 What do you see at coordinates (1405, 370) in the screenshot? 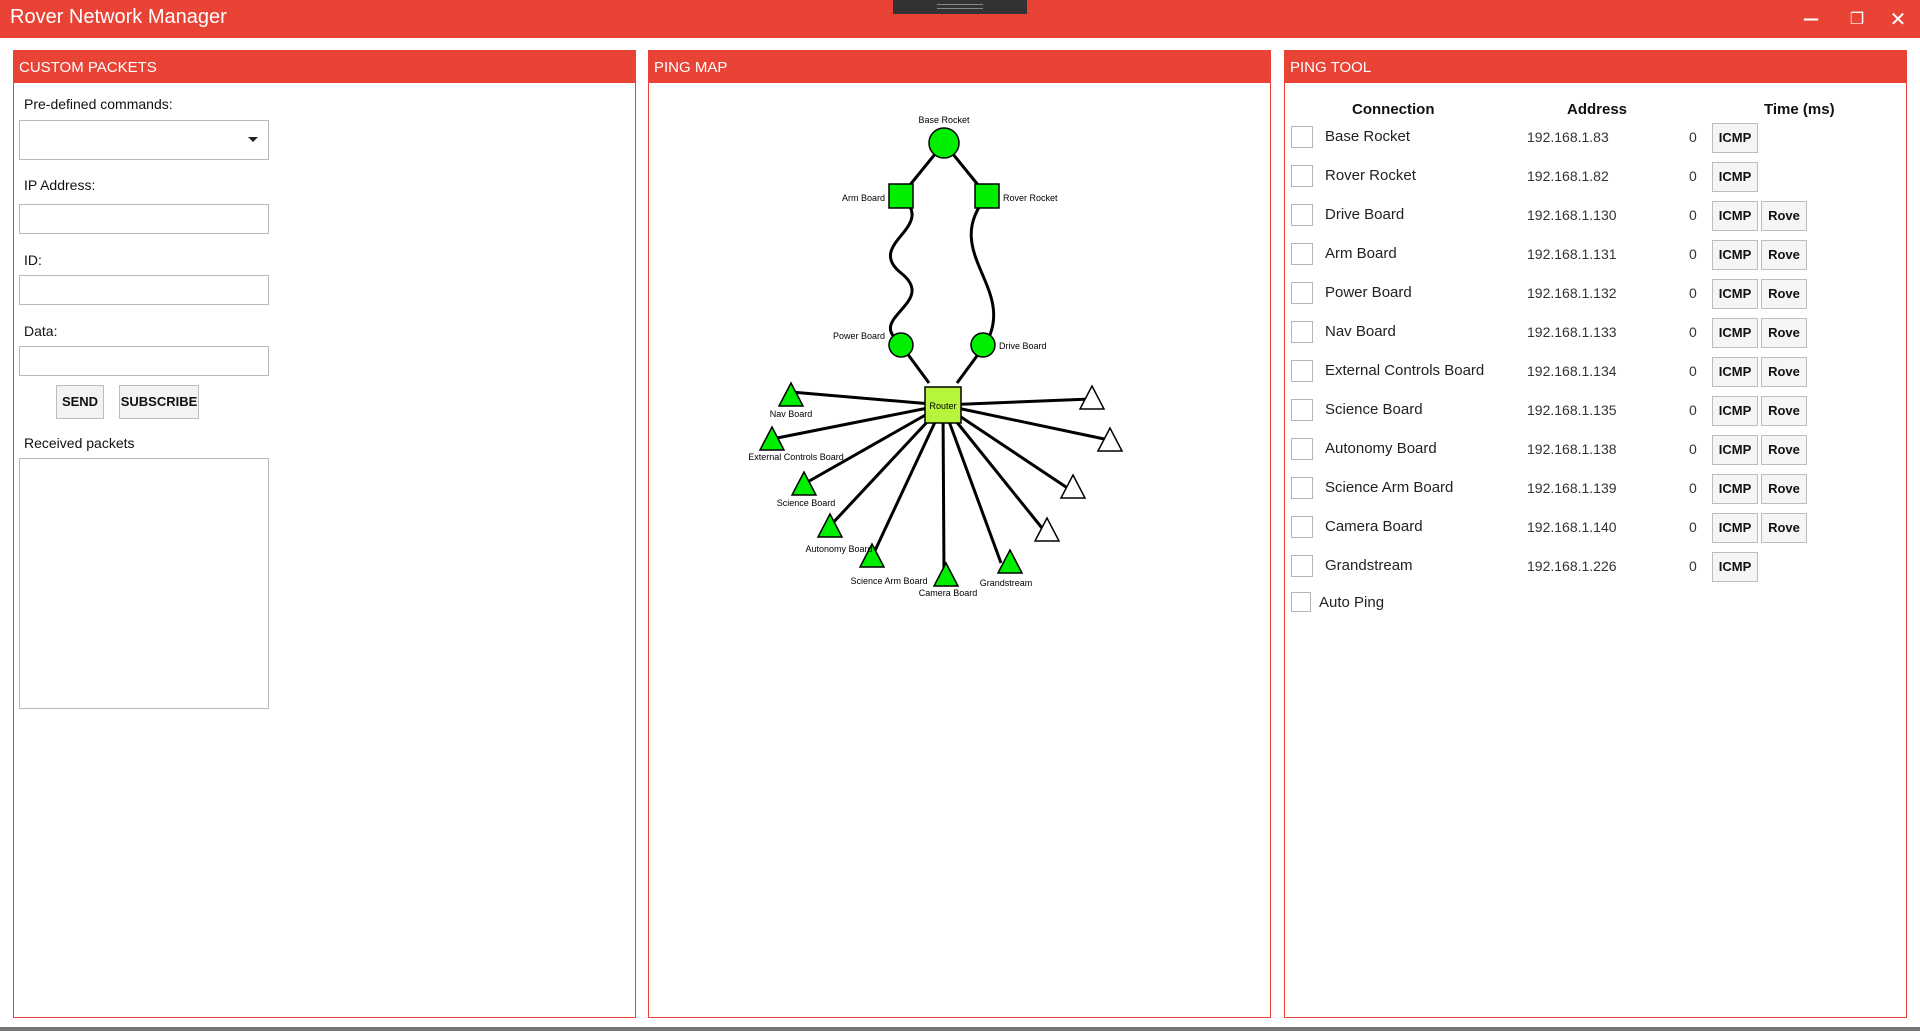
I see `connection-name: External Controls Board` at bounding box center [1405, 370].